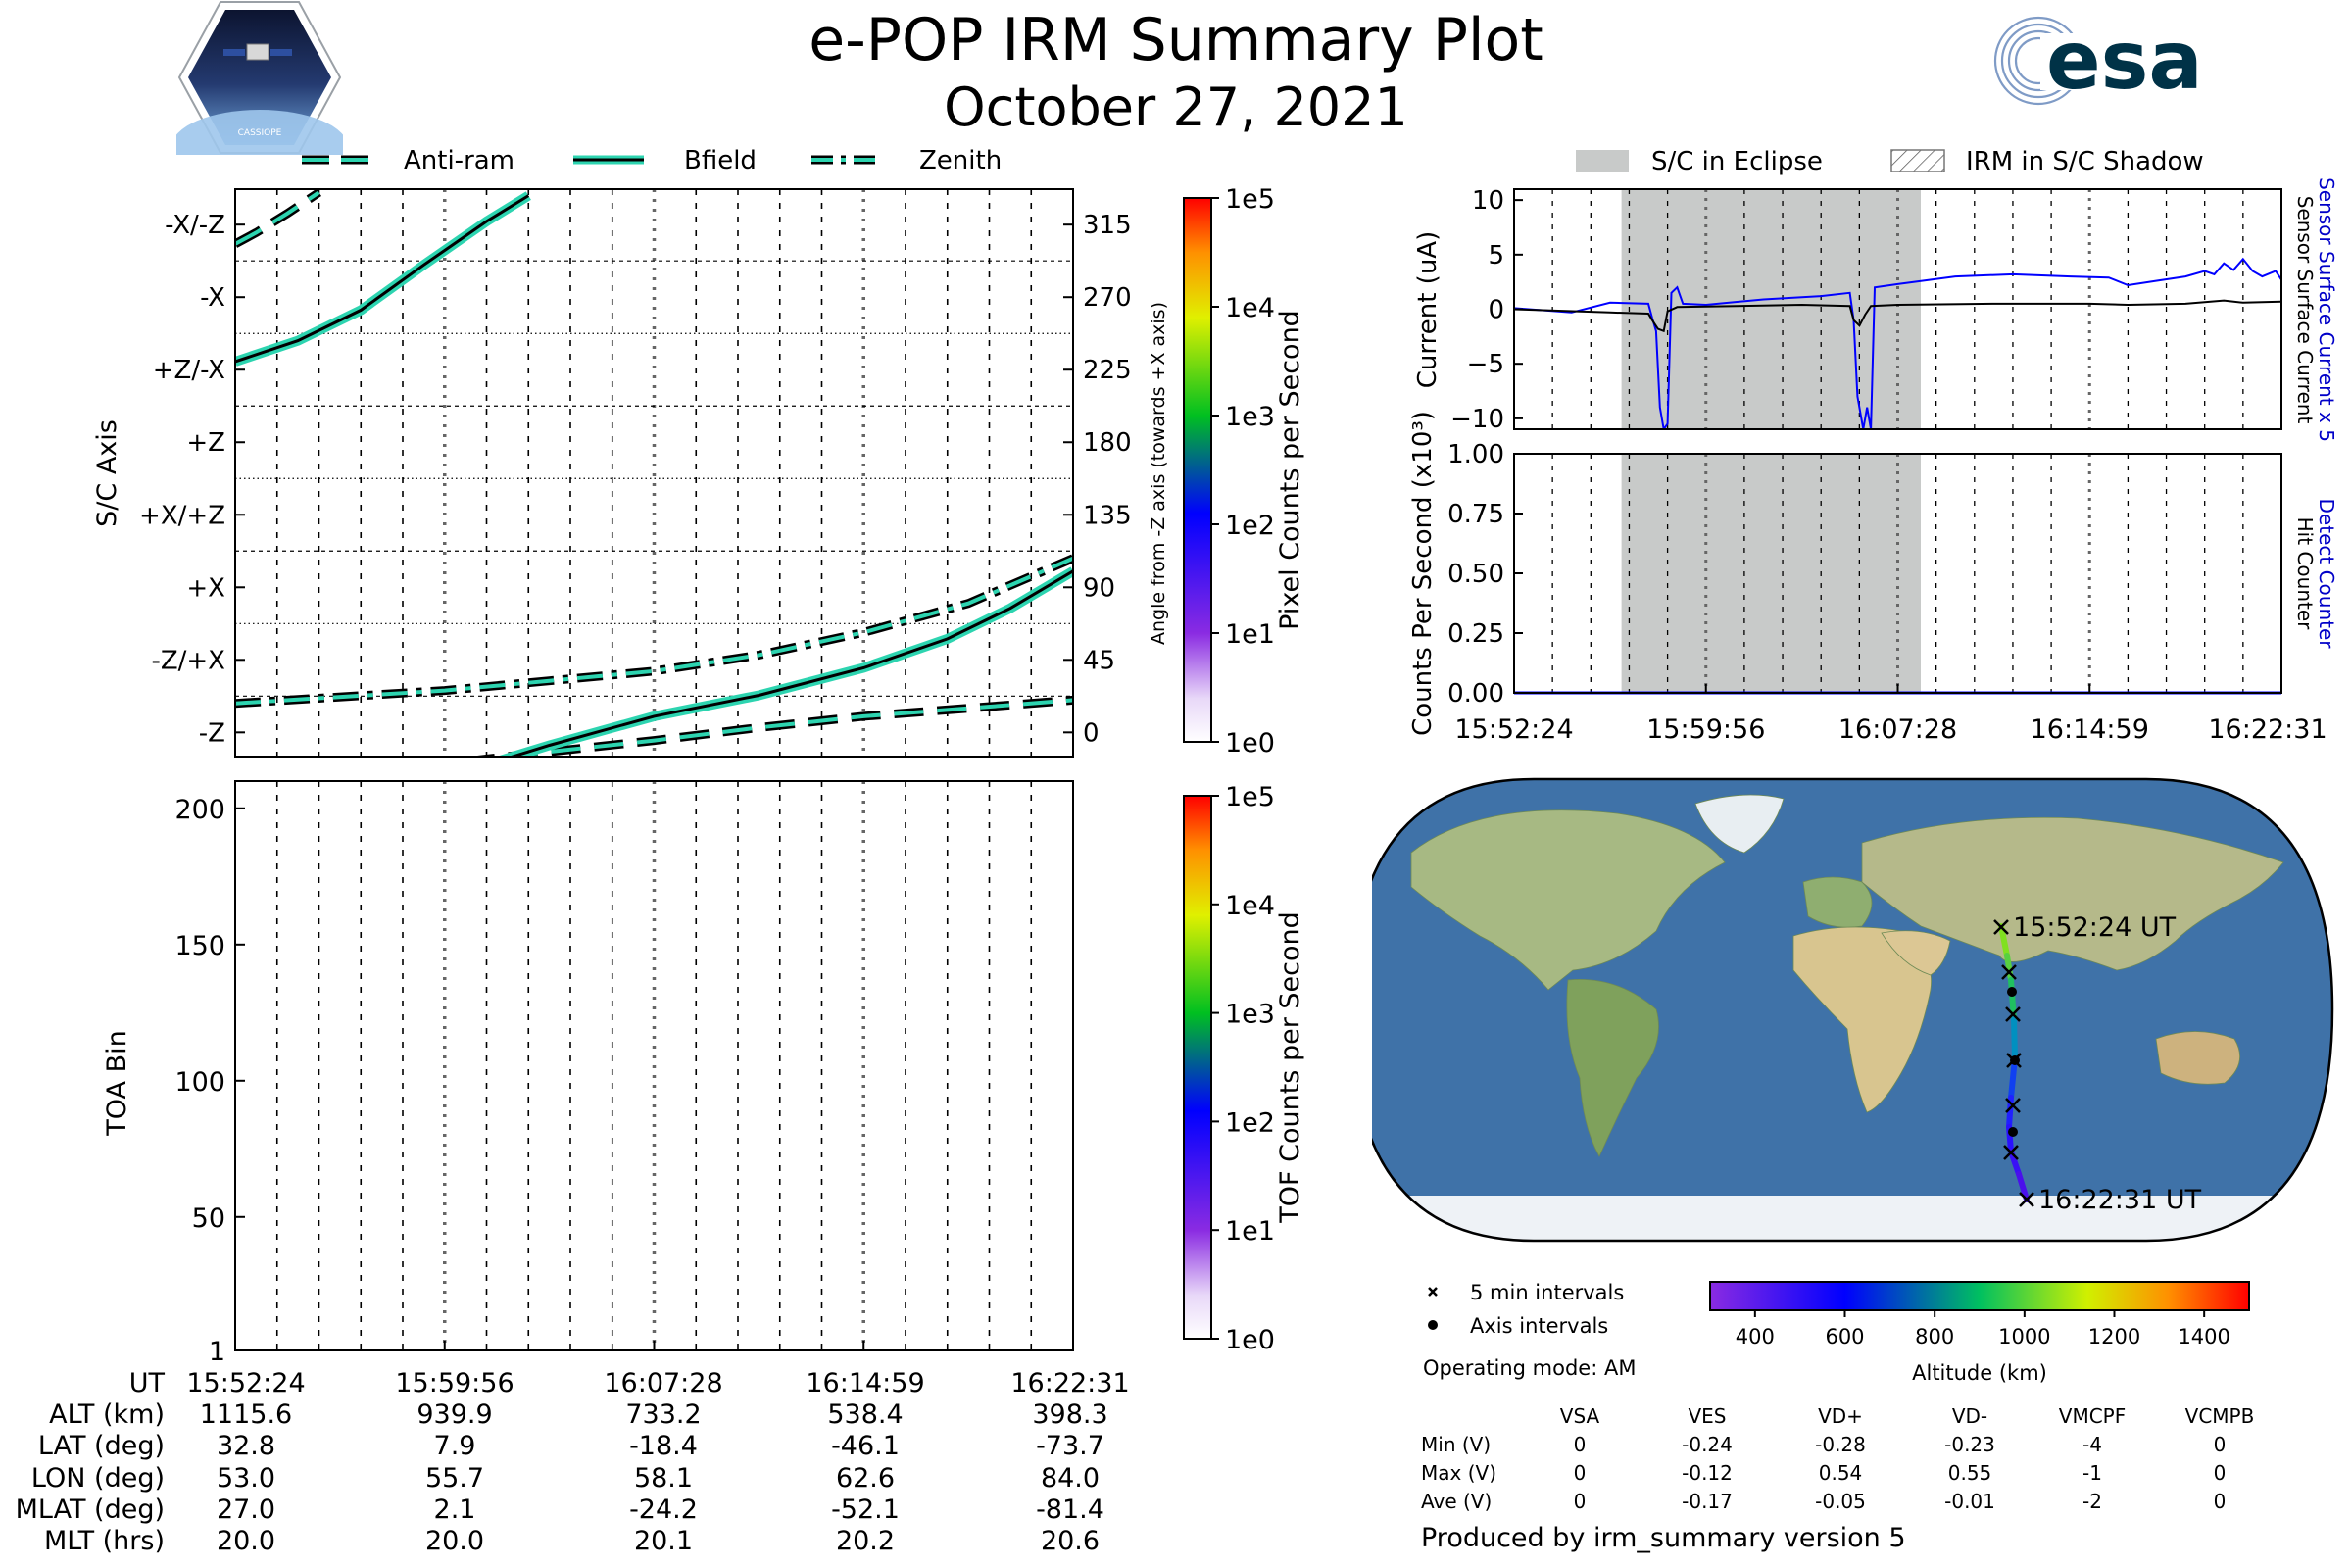  What do you see at coordinates (259, 78) in the screenshot?
I see `cassiope-logo: CASSIOPE` at bounding box center [259, 78].